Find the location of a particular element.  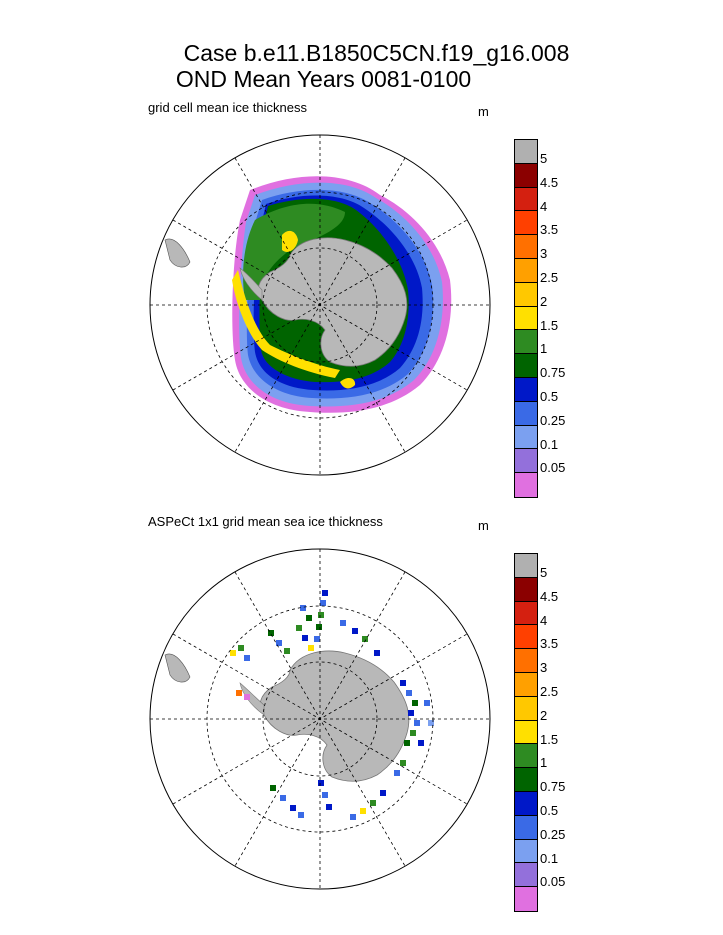

figure-title-line1: Case b.e11.B1850C5CN.f19_g16.008 is located at coordinates (376, 53).